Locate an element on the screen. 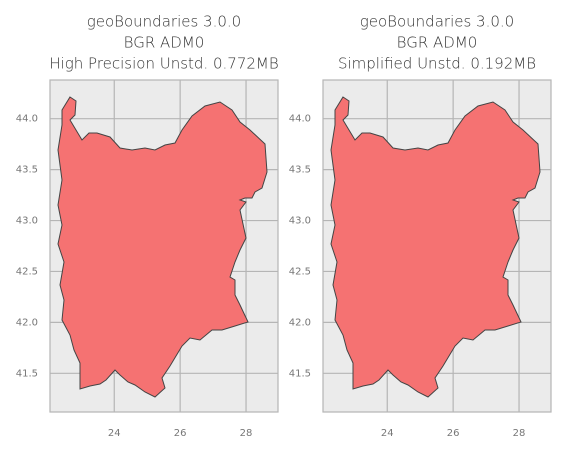 Image resolution: width=566 pixels, height=458 pixels. panel-title: High Precision Unstd. 0.772MB is located at coordinates (163, 64).